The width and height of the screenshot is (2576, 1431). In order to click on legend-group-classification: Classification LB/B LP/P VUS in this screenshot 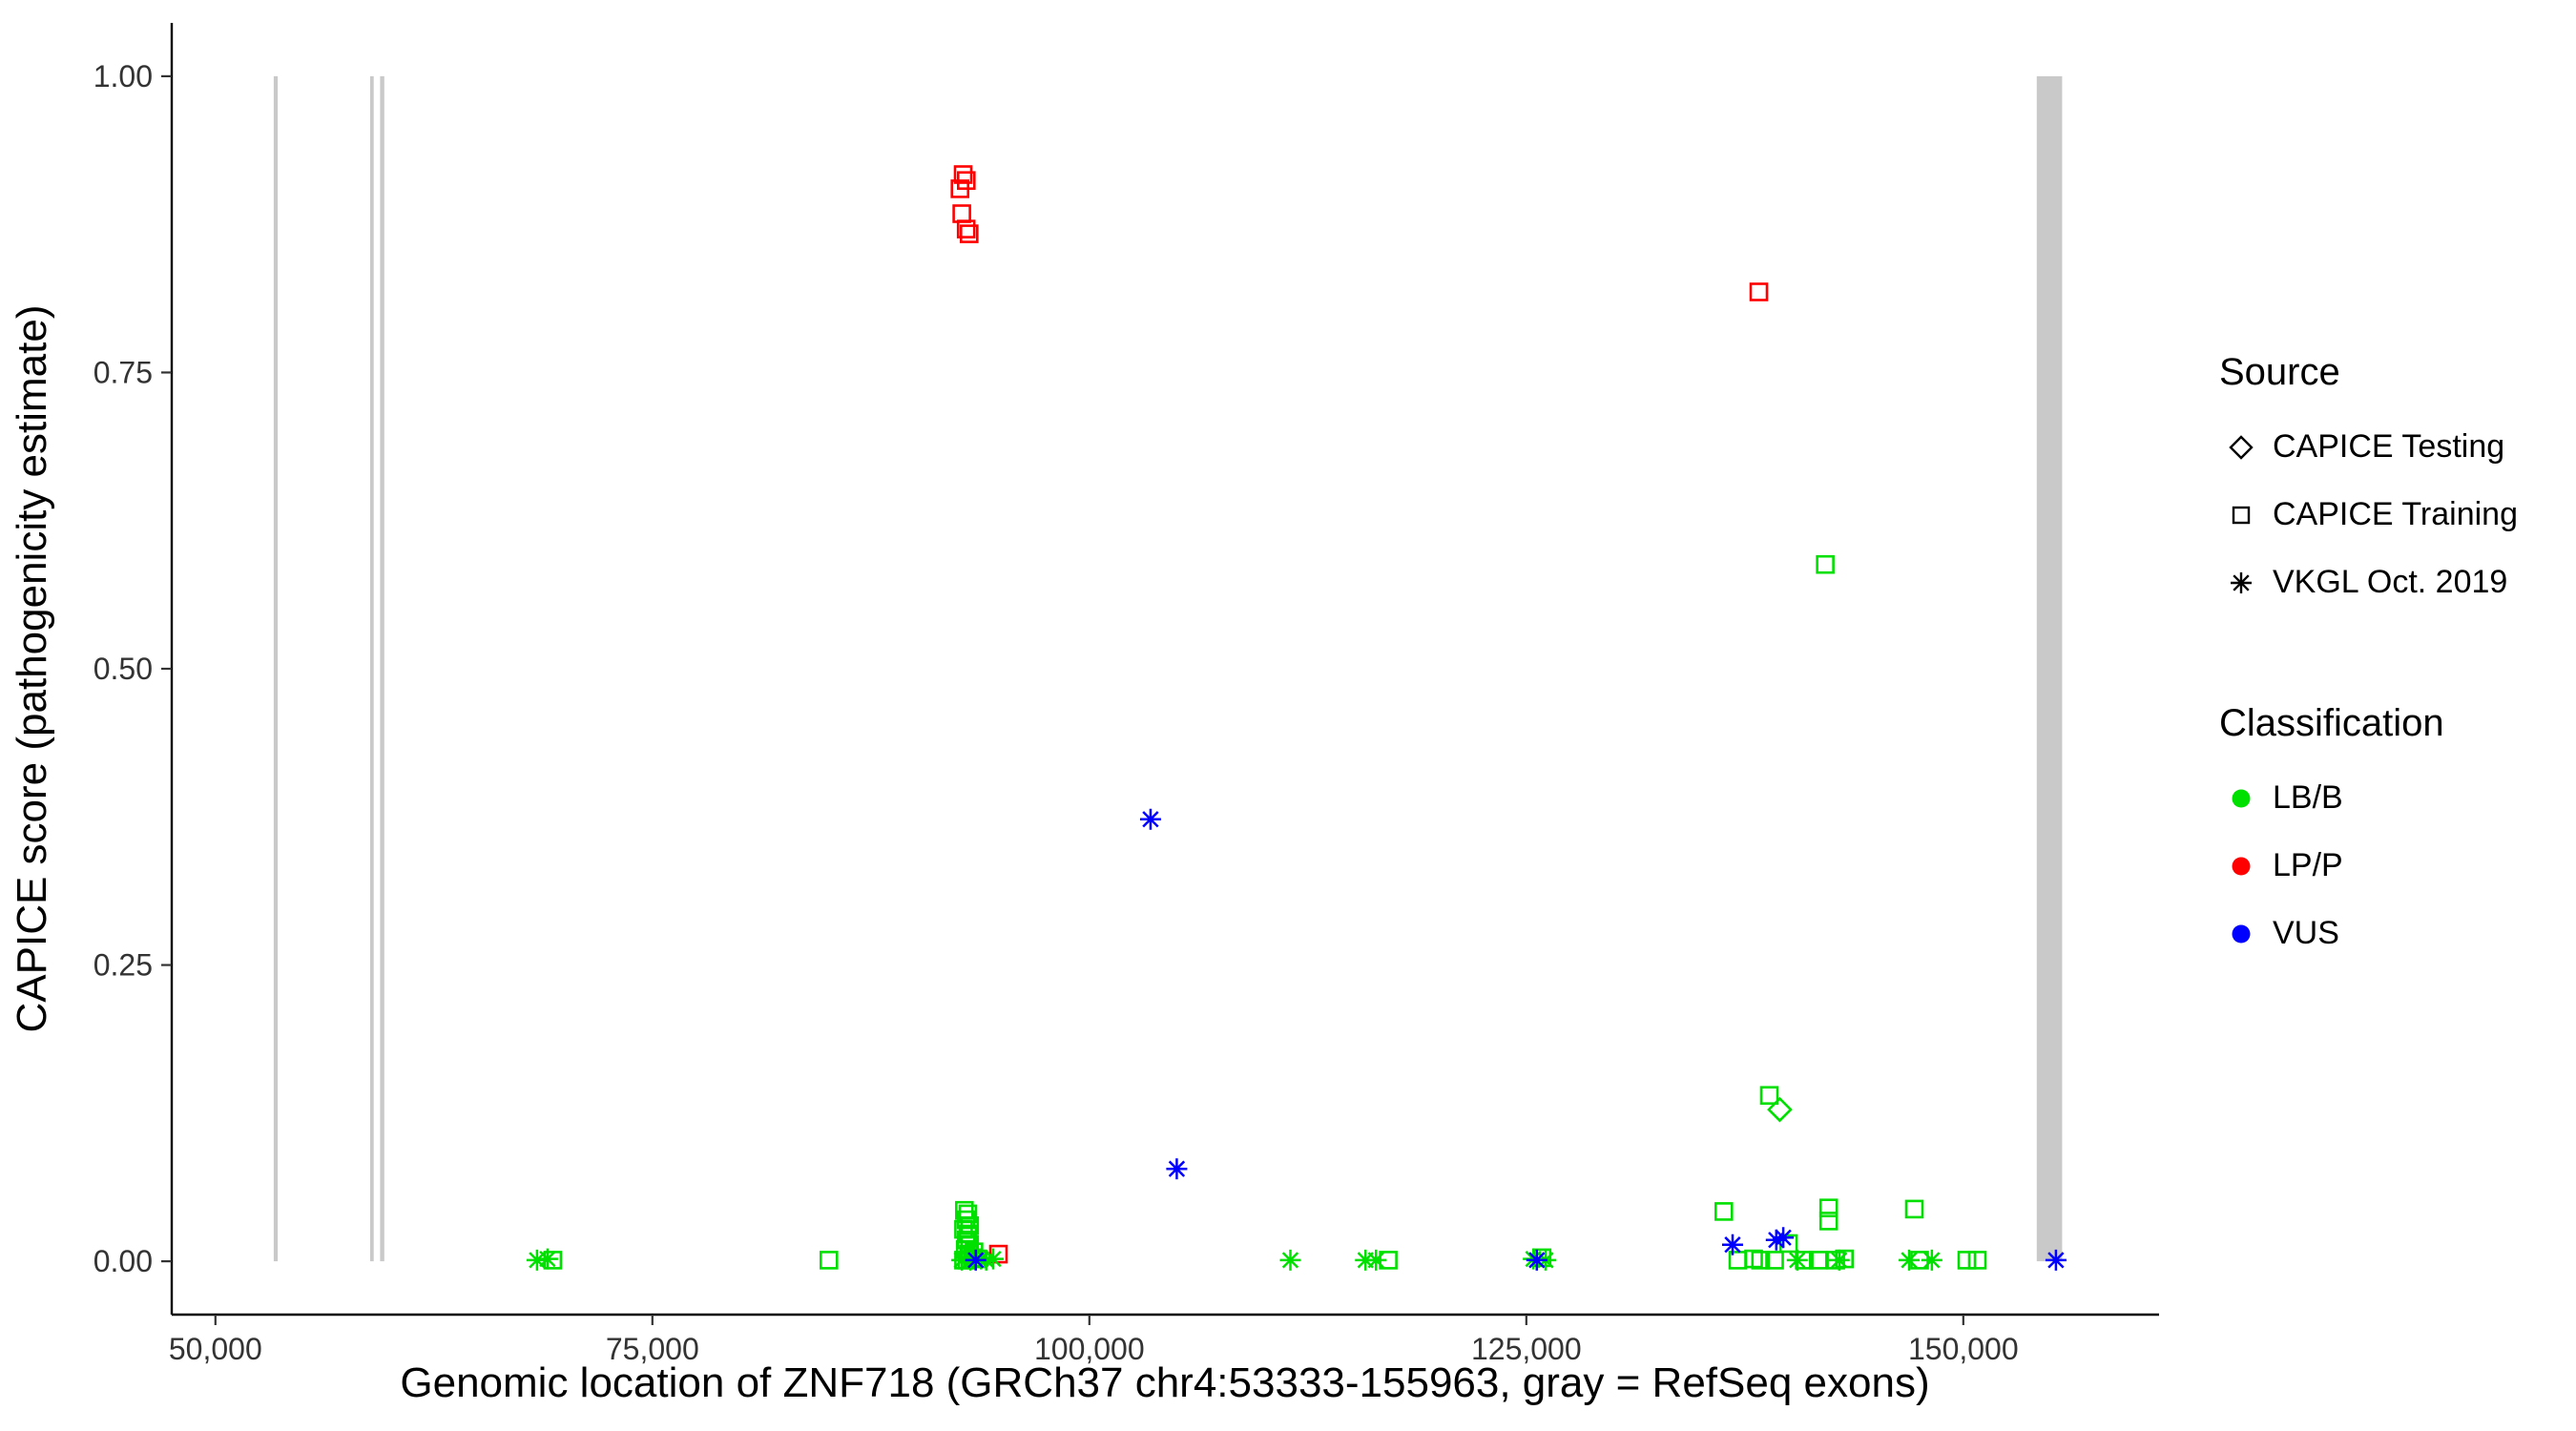, I will do `click(2368, 834)`.